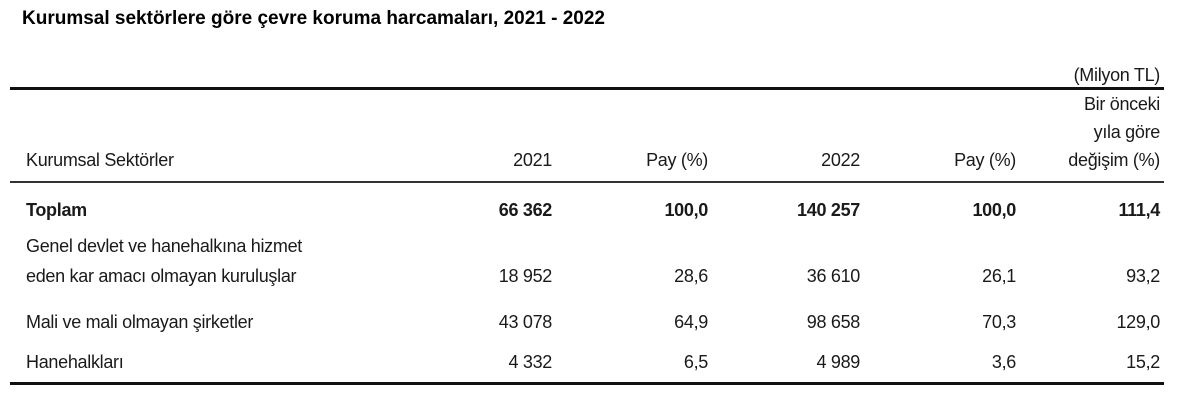 This screenshot has width=1200, height=409. What do you see at coordinates (161, 276) in the screenshot?
I see `row-label: eden kar amacı olmayan kuruluşlar` at bounding box center [161, 276].